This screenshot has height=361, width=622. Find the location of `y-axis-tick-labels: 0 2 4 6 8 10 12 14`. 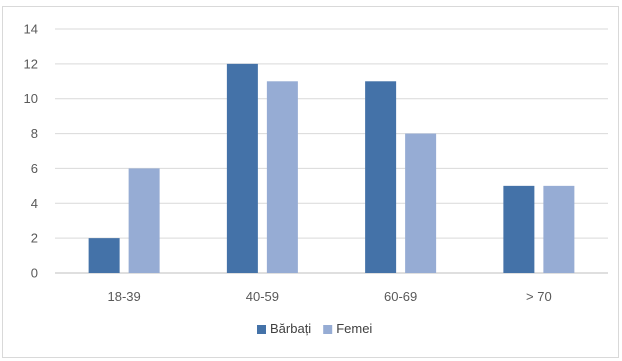

y-axis-tick-labels: 0 2 4 6 8 10 12 14 is located at coordinates (31, 151).